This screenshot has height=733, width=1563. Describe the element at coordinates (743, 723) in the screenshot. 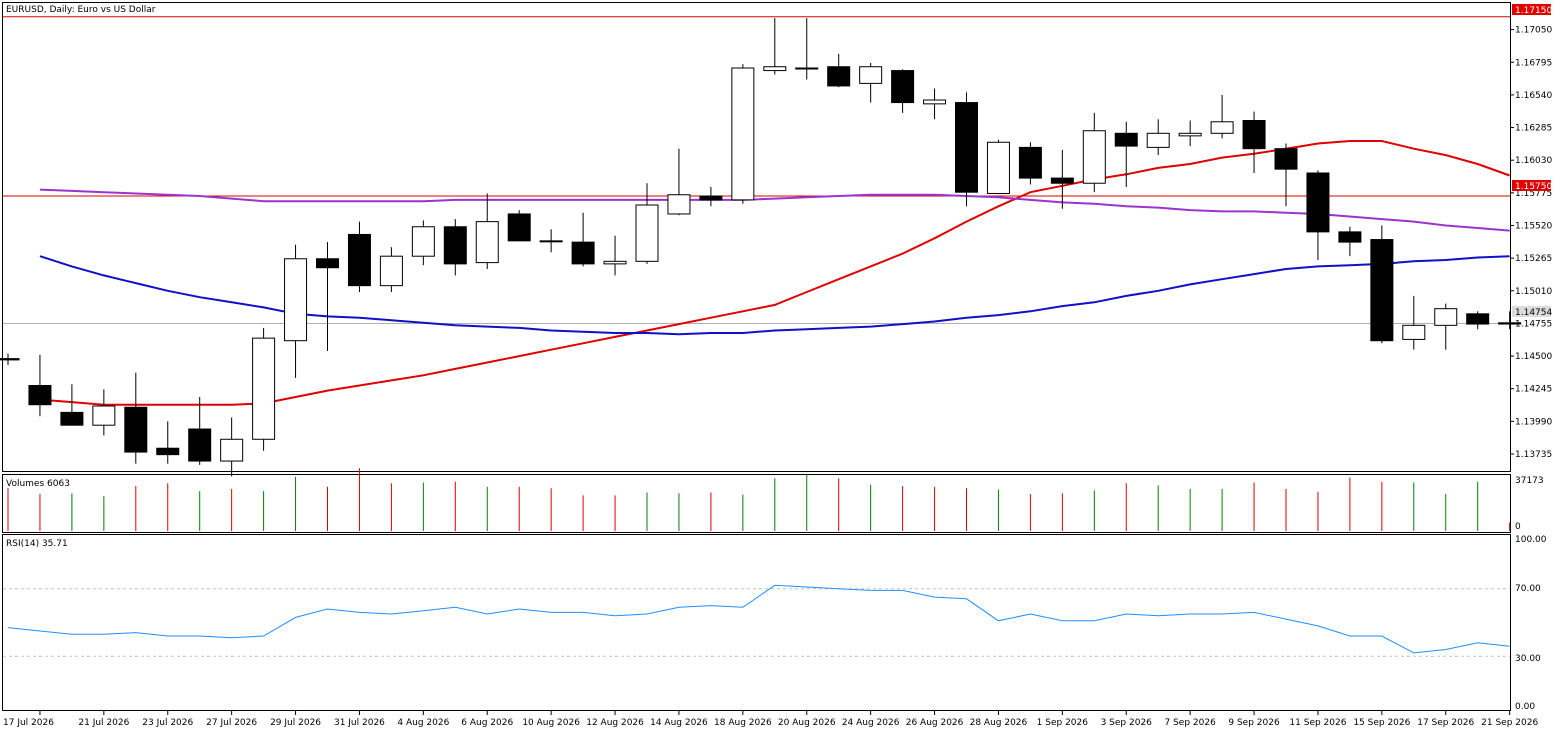

I see `date-tick-label: 18 Aug 2026` at that location.